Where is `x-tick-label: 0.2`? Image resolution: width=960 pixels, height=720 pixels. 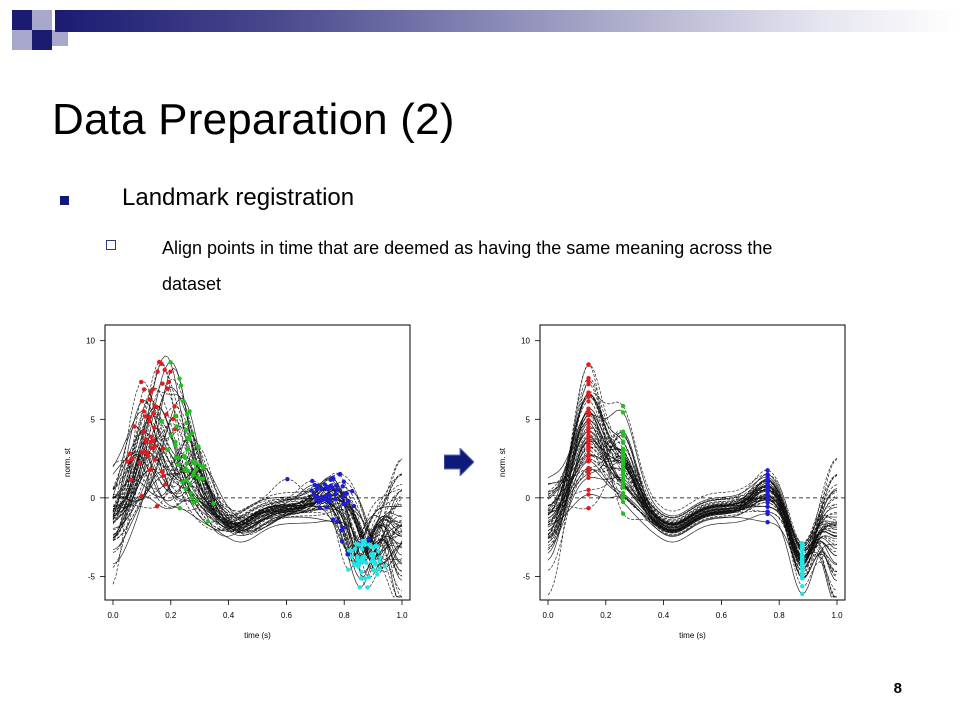
x-tick-label: 0.2 is located at coordinates (171, 615).